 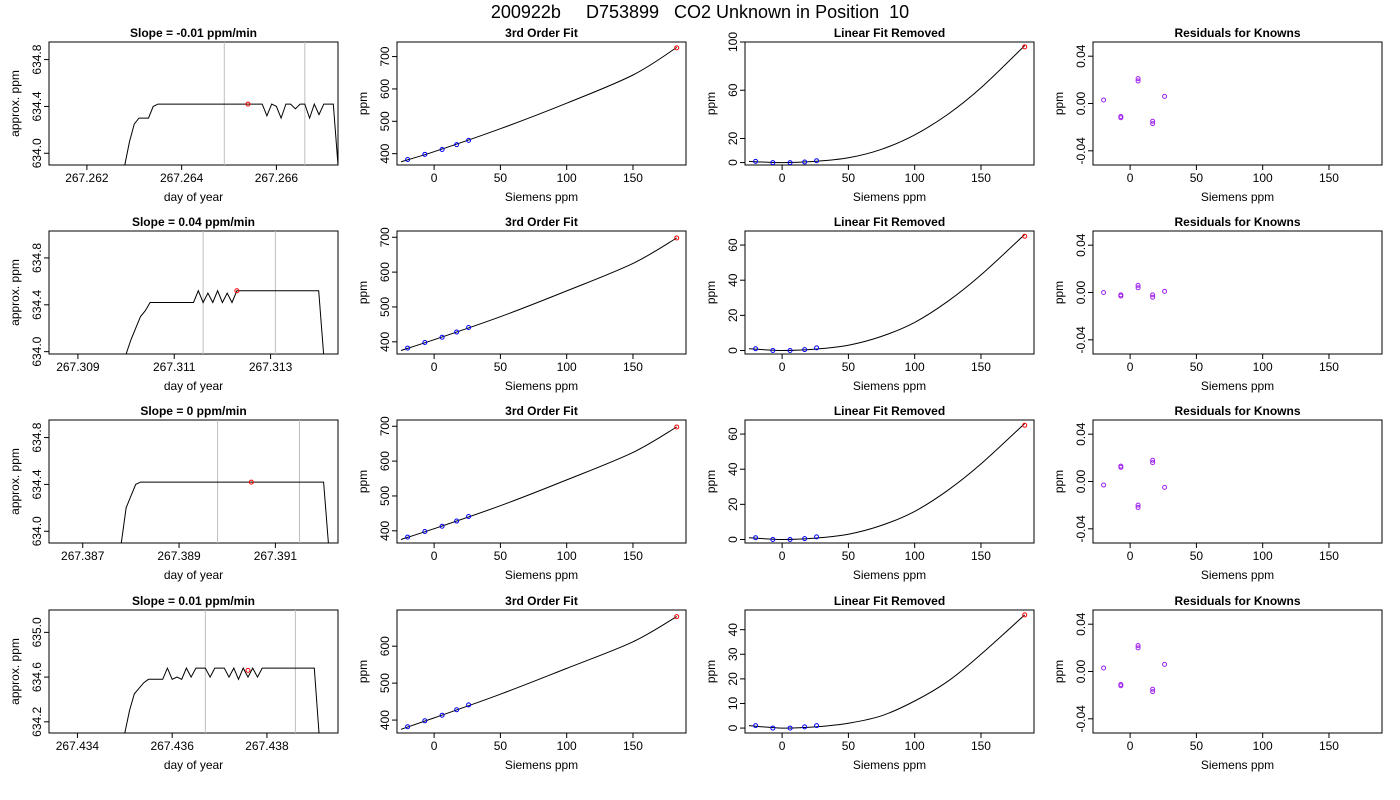 I want to click on r2-slope-xlabel: day of year, so click(x=193, y=386).